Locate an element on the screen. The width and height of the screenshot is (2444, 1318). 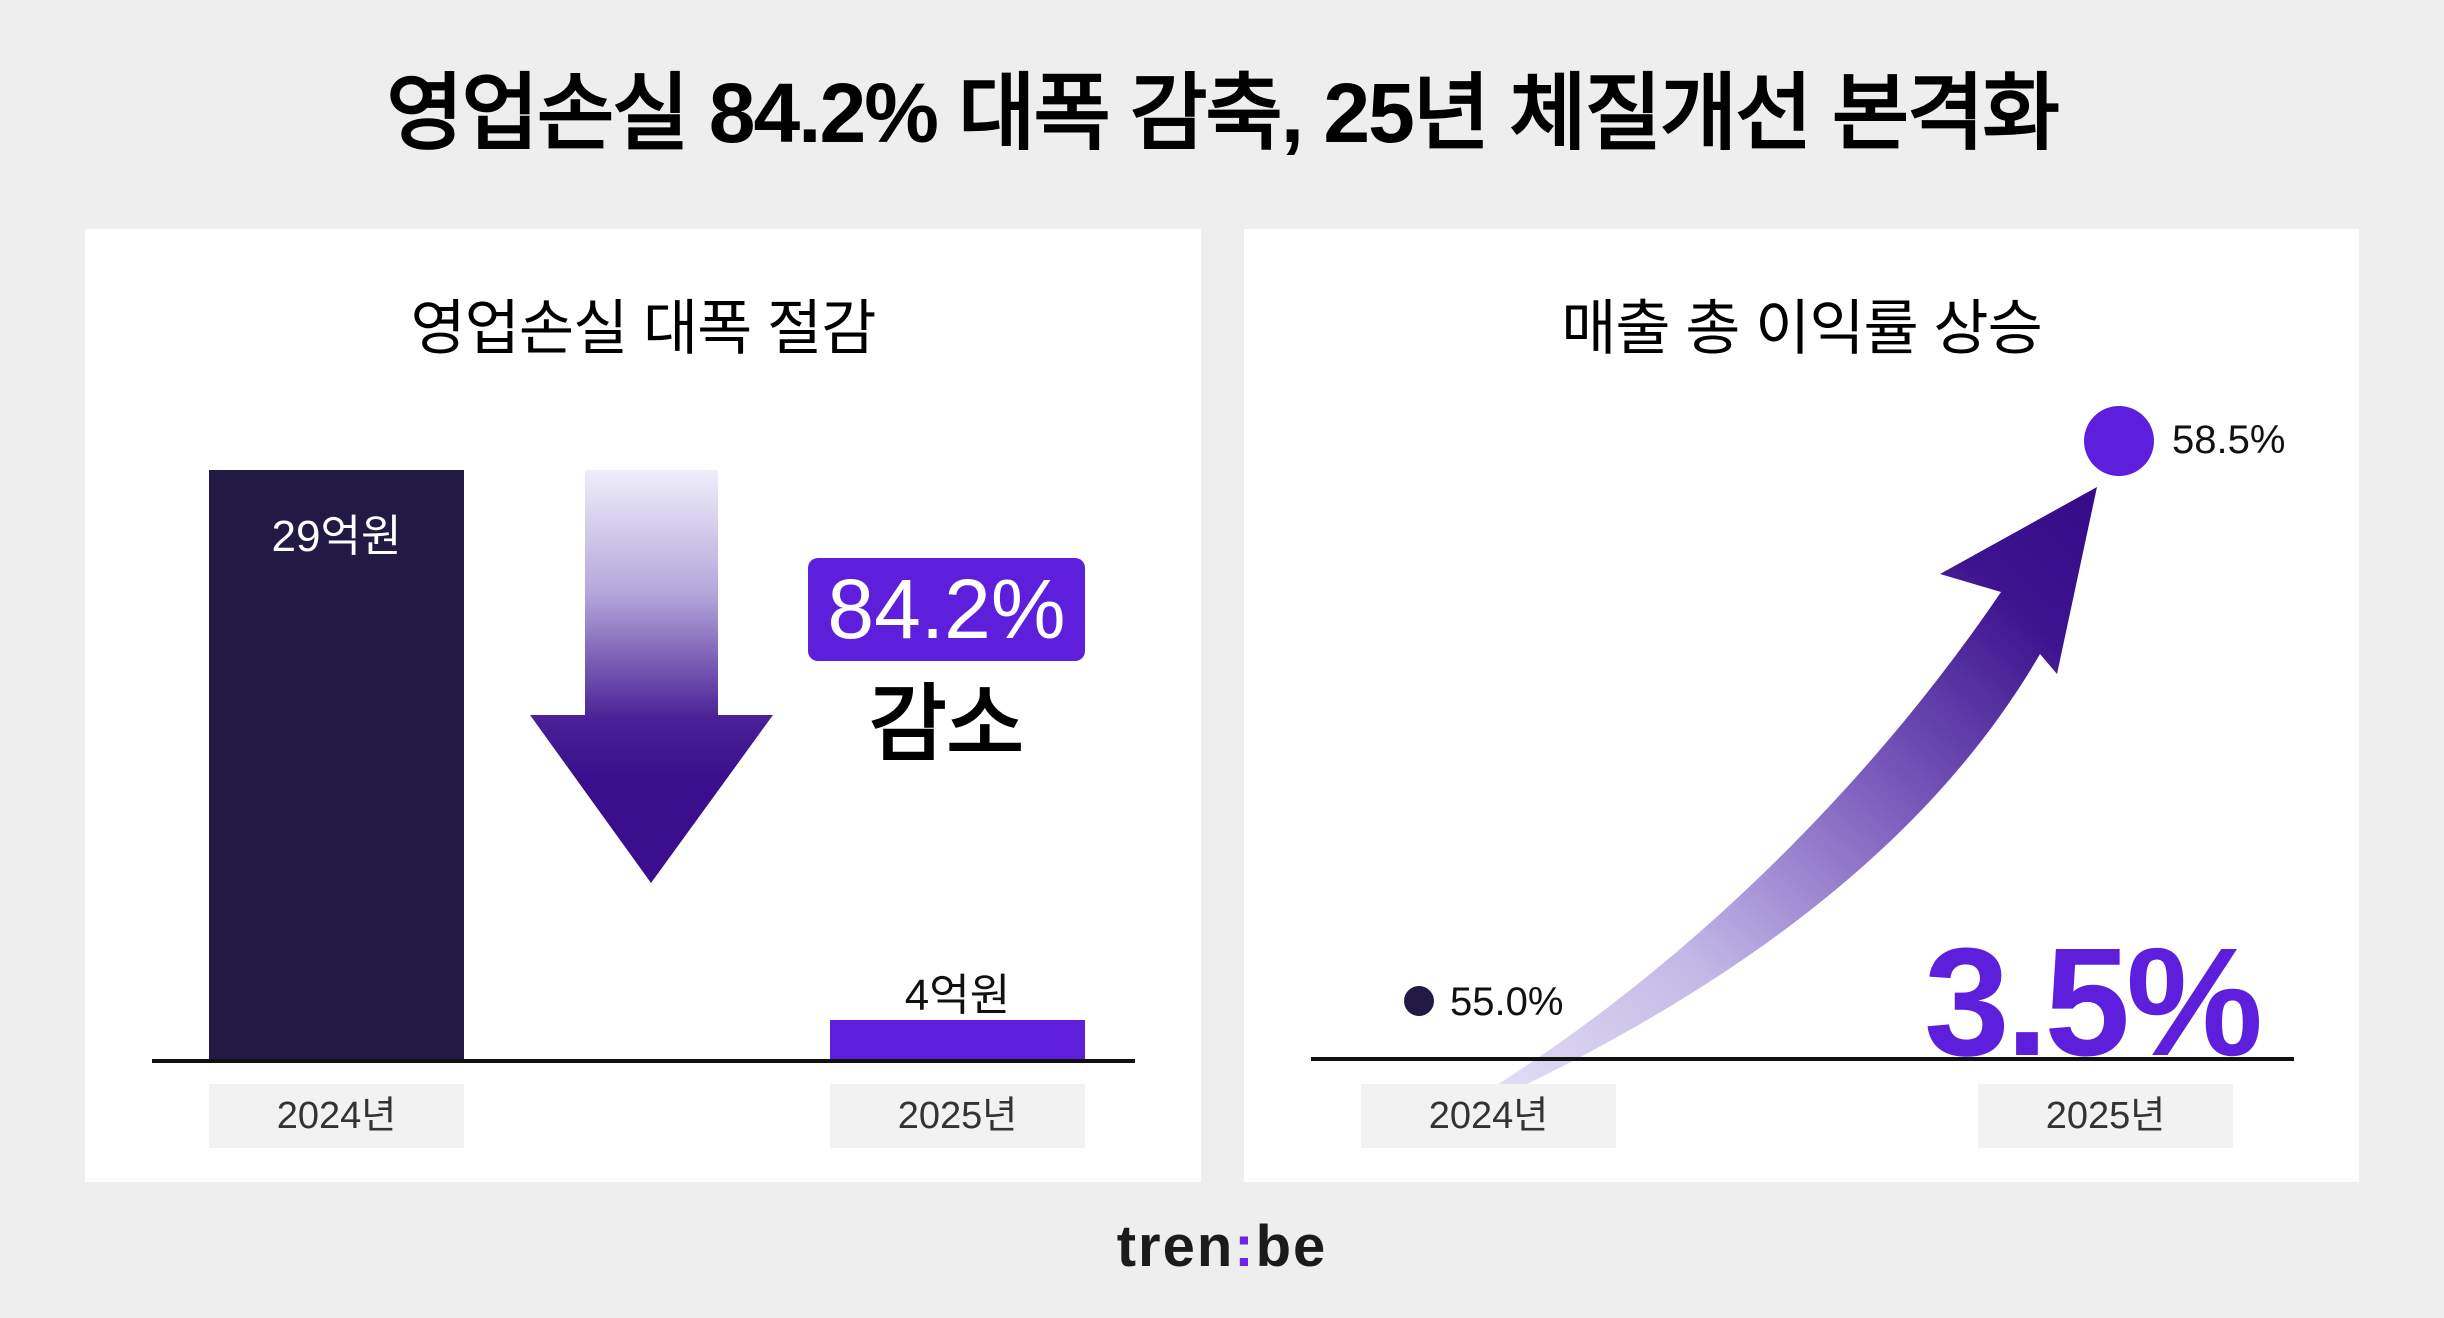
page-title: 영업손실 84.2% 대폭 감축, 25년 체질개선 본격화 is located at coordinates (1222, 113).